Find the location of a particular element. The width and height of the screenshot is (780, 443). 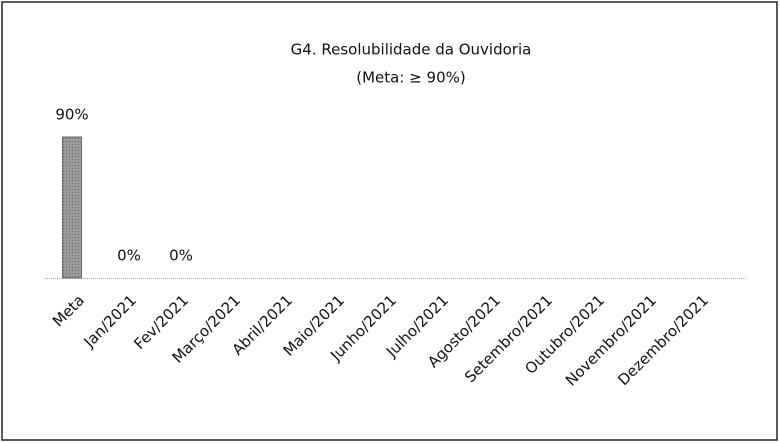

chart-title: G4. Resolubilidade da Ouvidoria is located at coordinates (411, 50).